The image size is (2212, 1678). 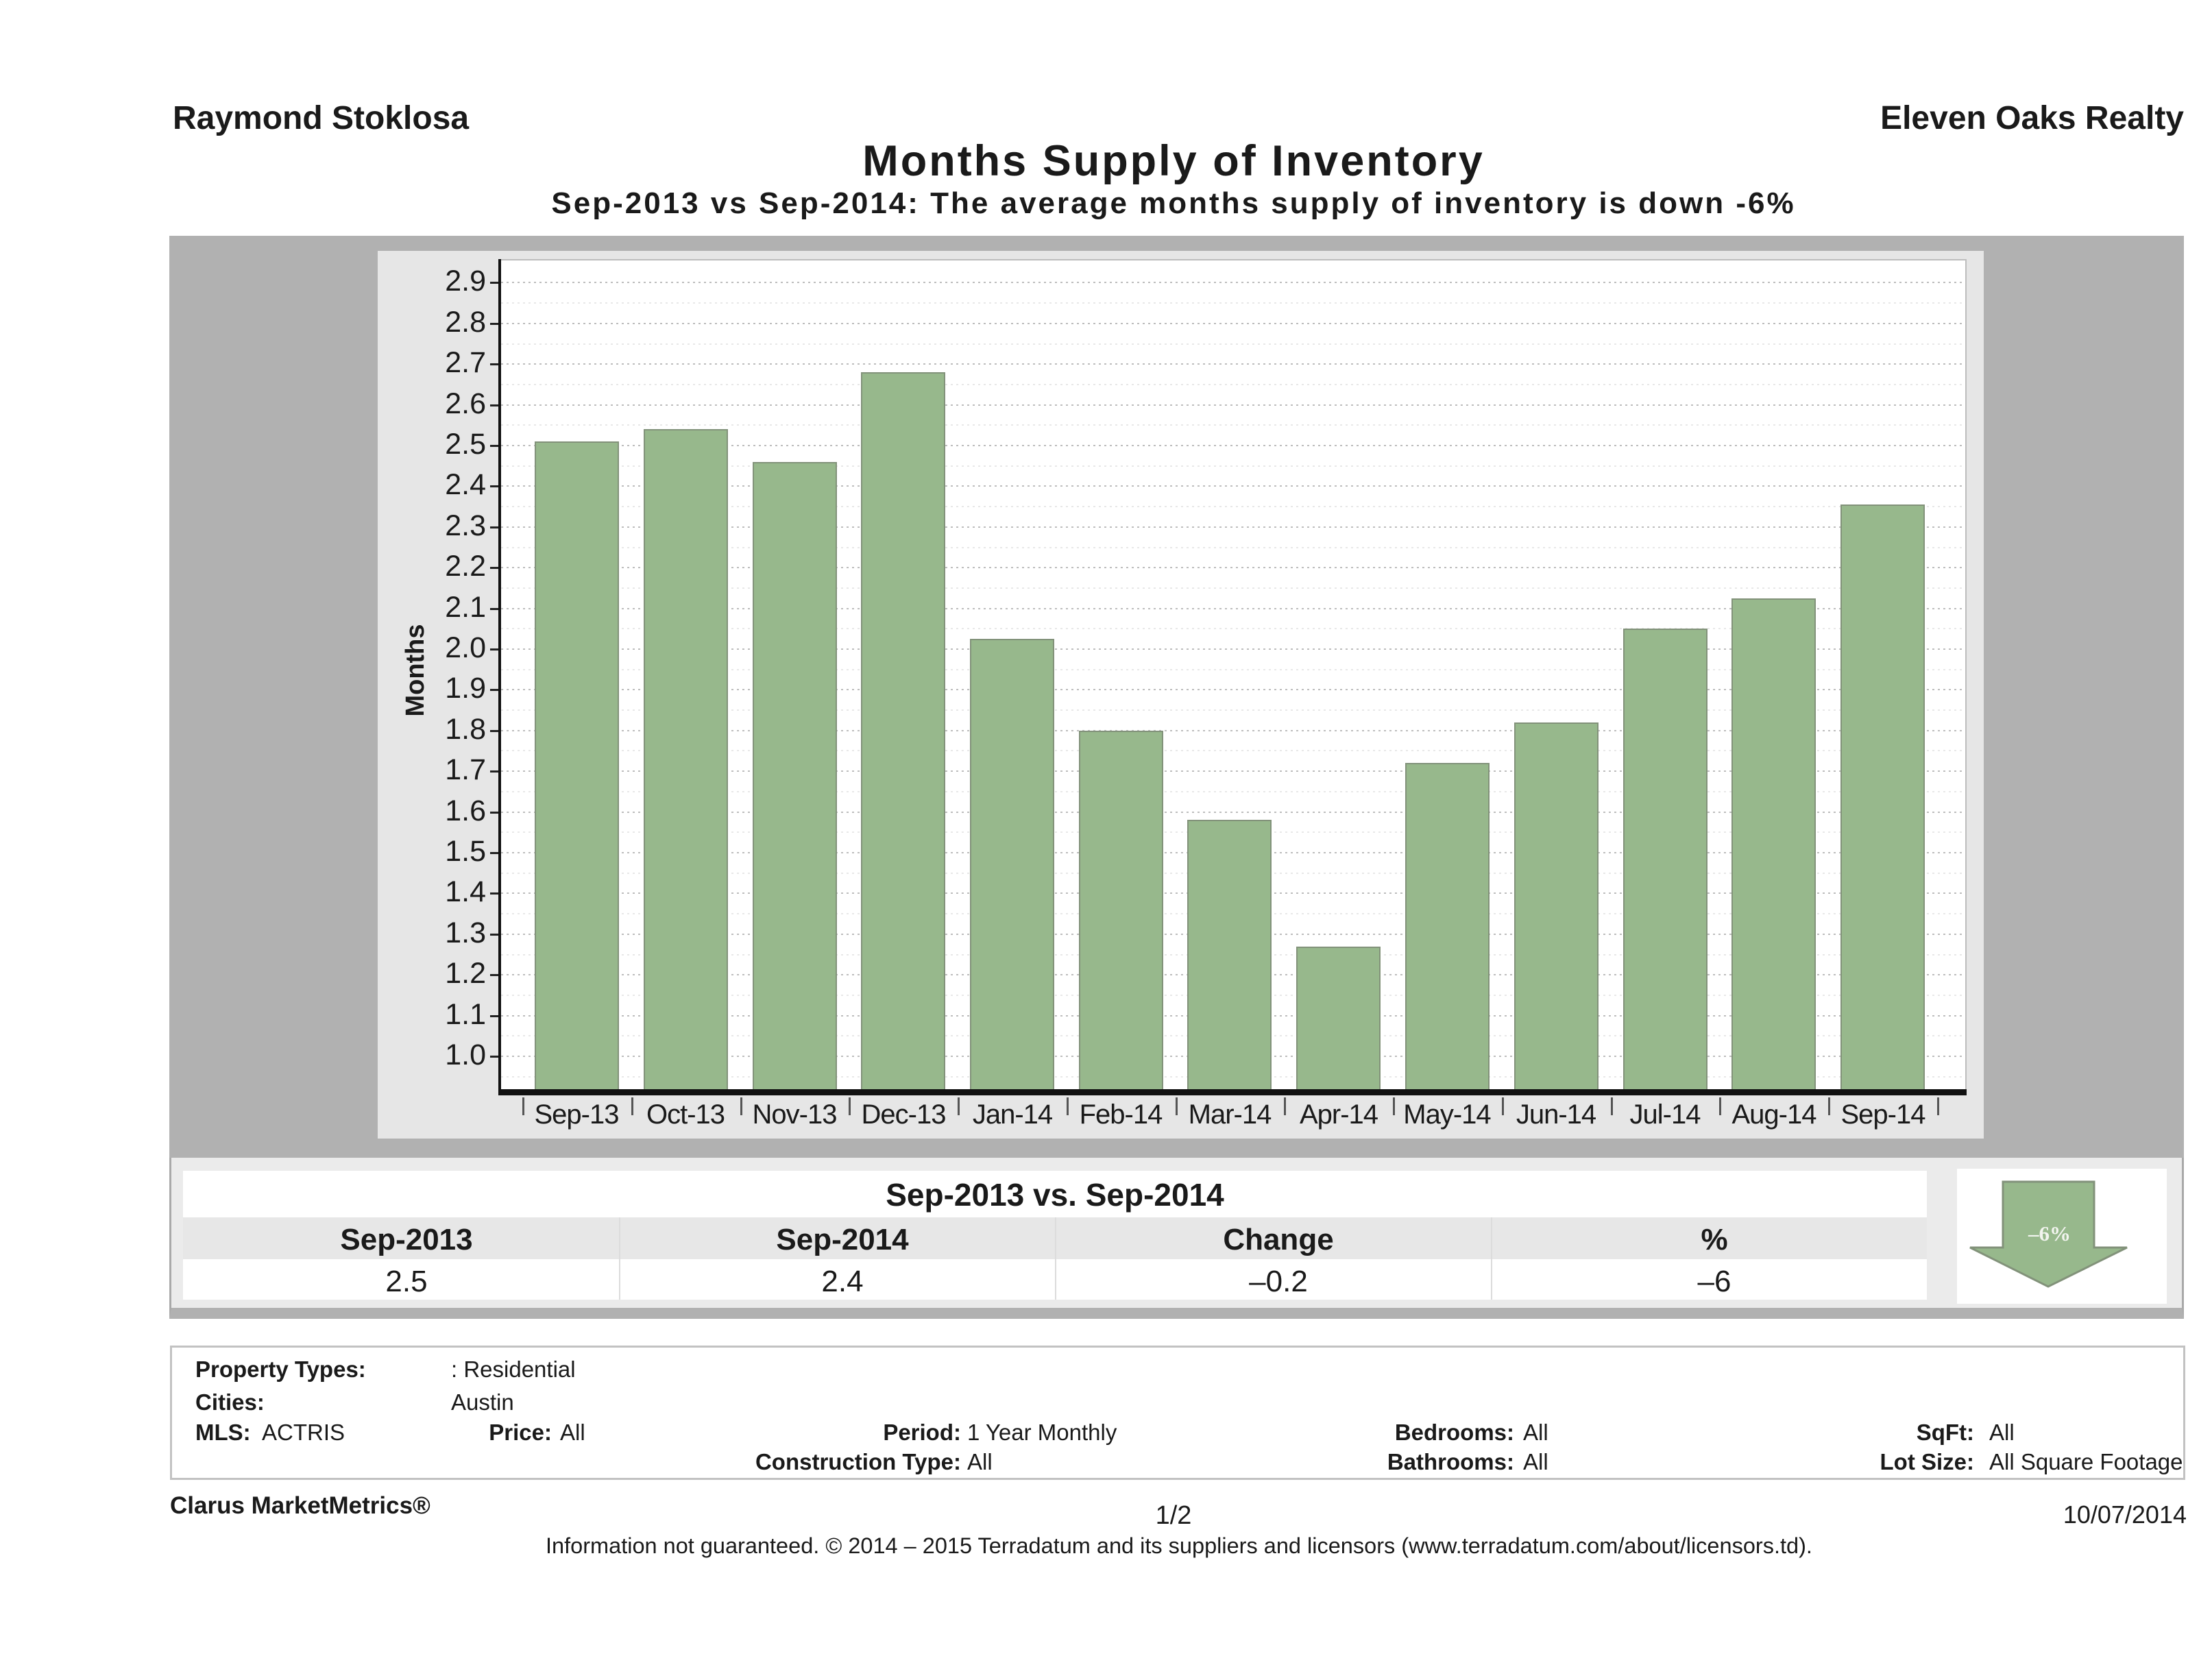 I want to click on svg-text: –6%, so click(x=2049, y=1233).